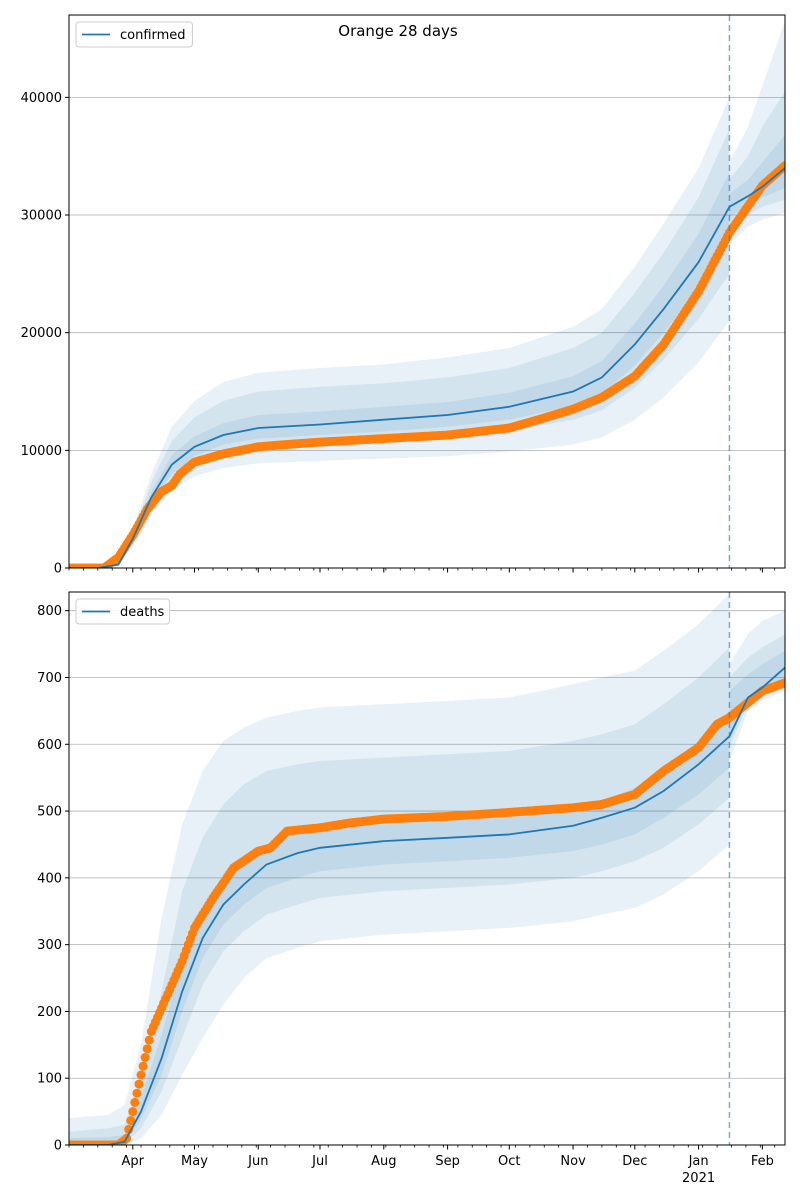 This screenshot has width=800, height=1200. What do you see at coordinates (49, 611) in the screenshot?
I see `y-tick-label: 800` at bounding box center [49, 611].